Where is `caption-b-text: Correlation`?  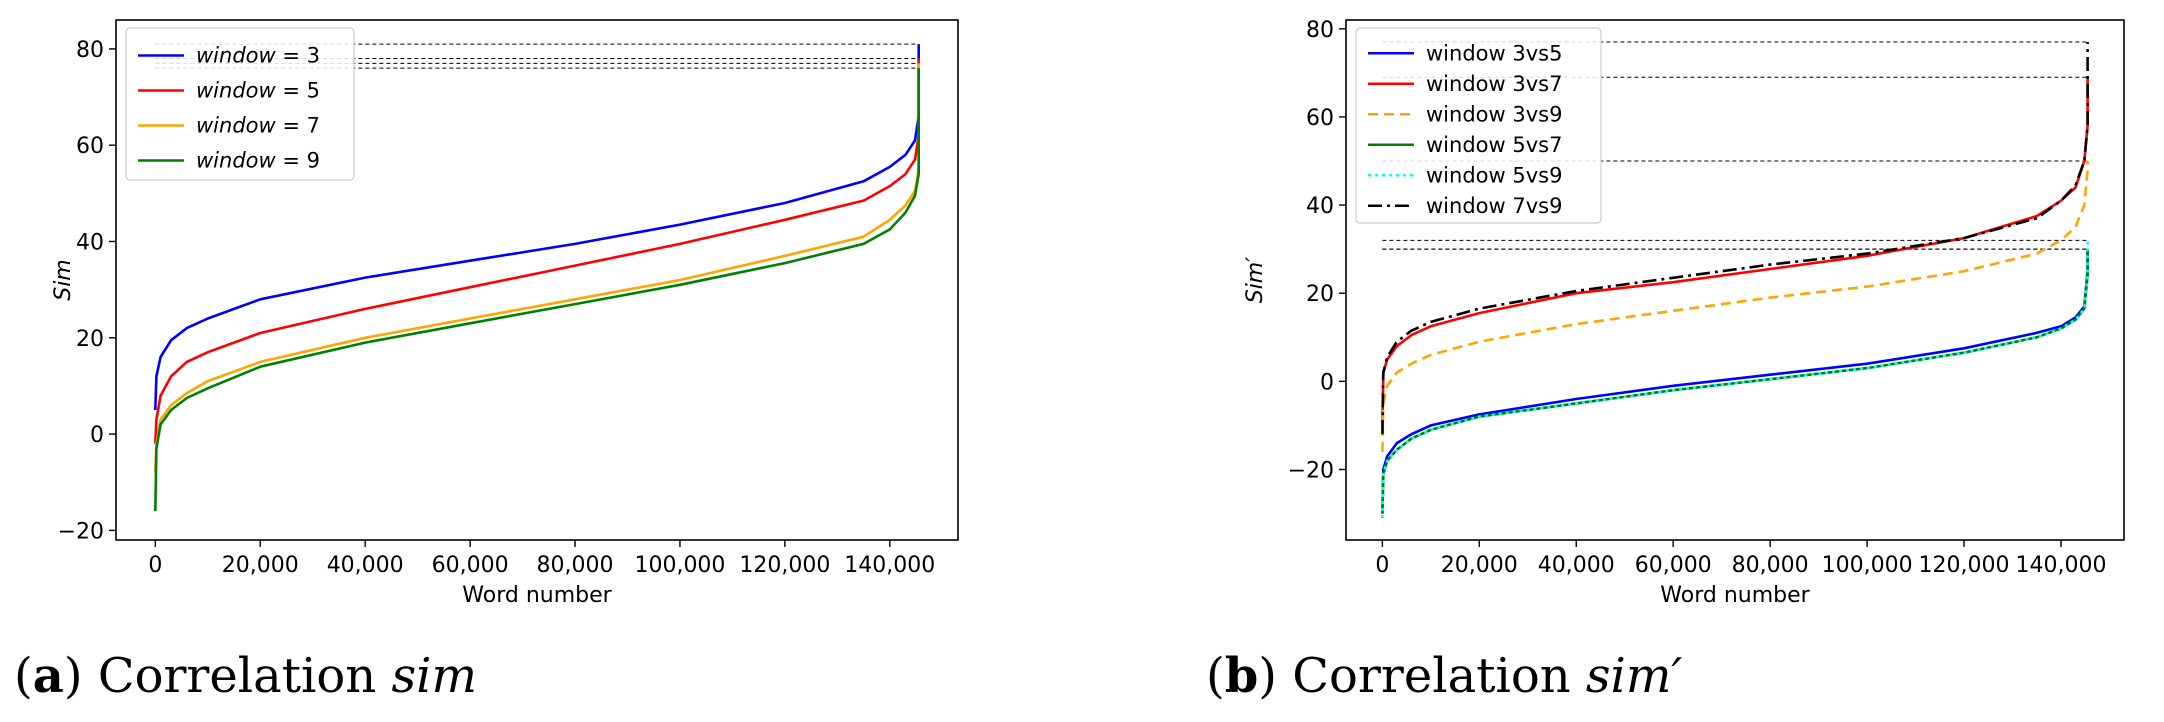 caption-b-text: Correlation is located at coordinates (1431, 676).